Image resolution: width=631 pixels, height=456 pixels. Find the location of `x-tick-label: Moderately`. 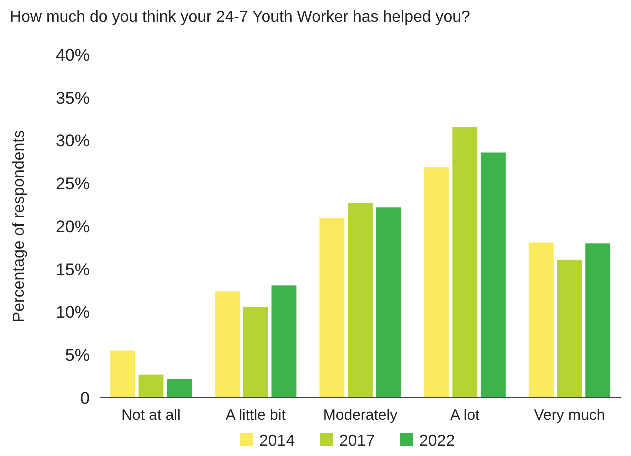

x-tick-label: Moderately is located at coordinates (360, 415).